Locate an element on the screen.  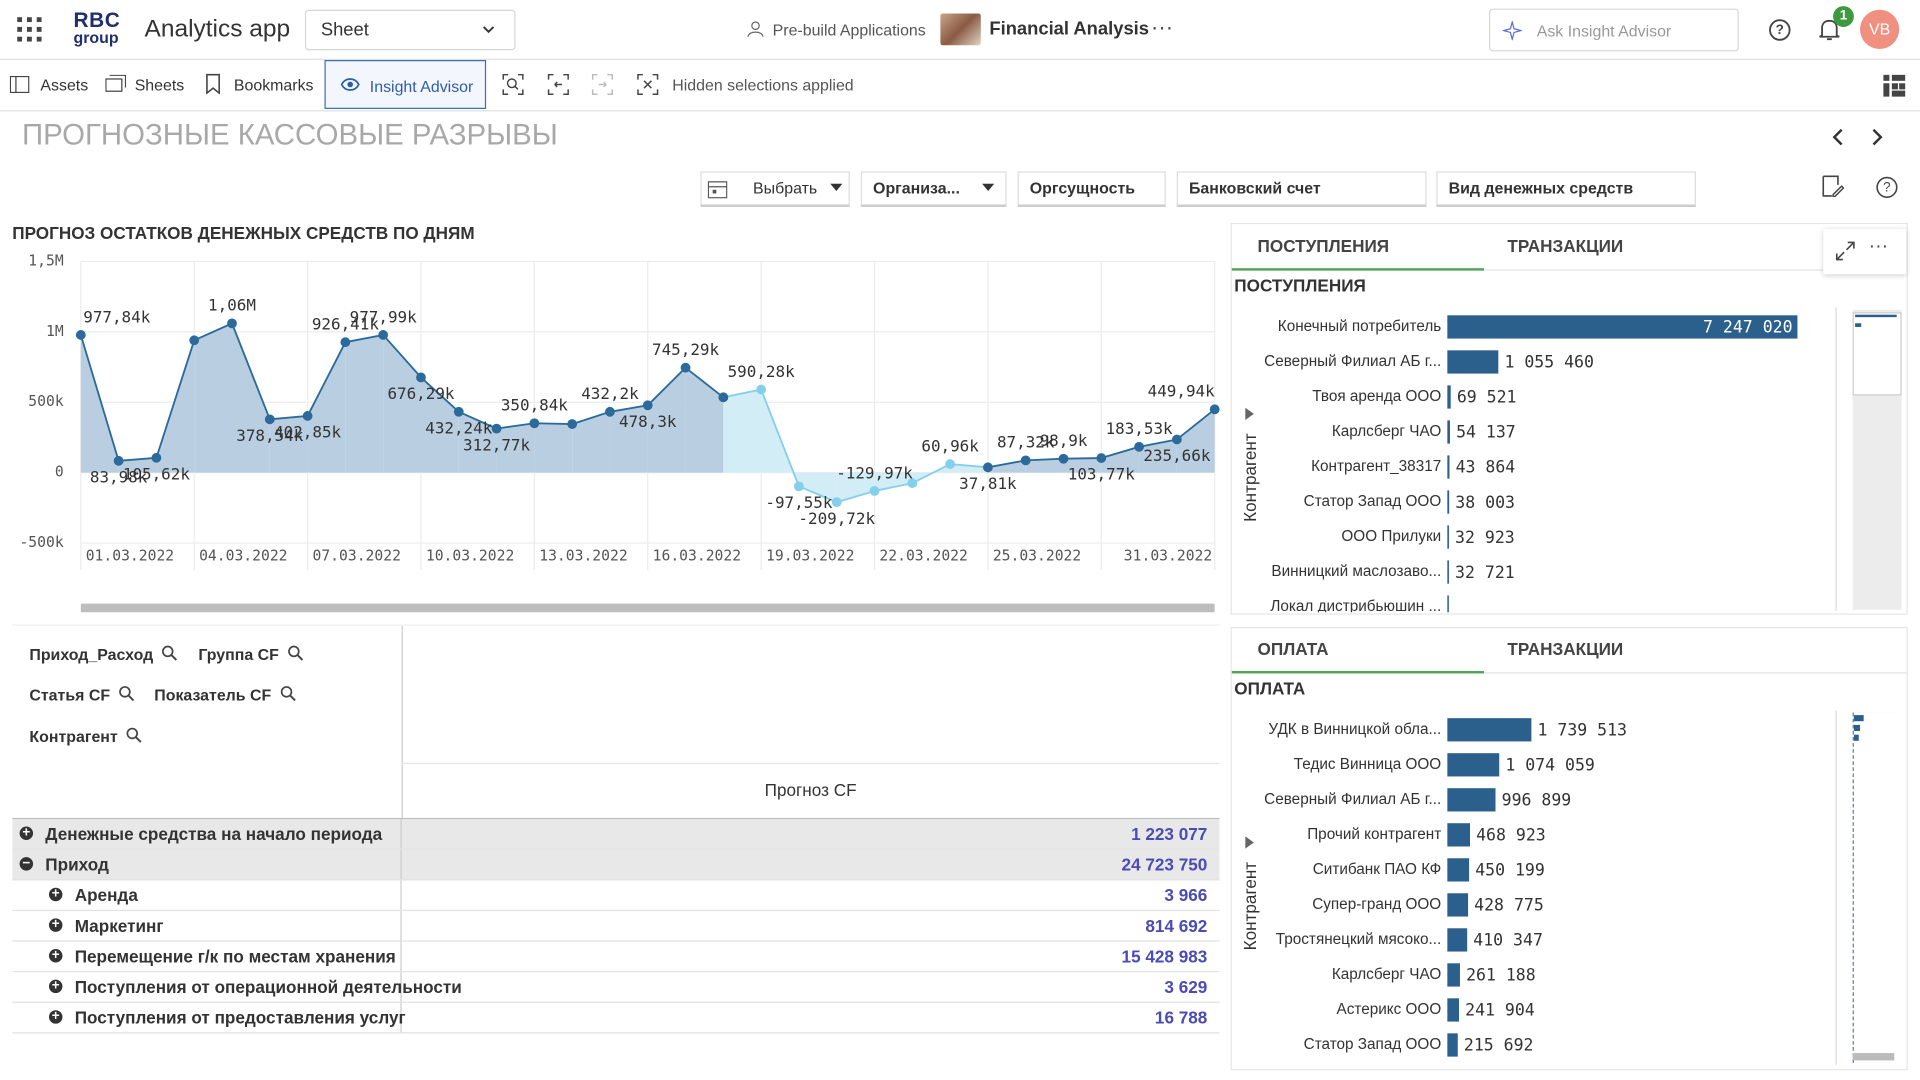
row-label: Маркетинг is located at coordinates (119, 925).